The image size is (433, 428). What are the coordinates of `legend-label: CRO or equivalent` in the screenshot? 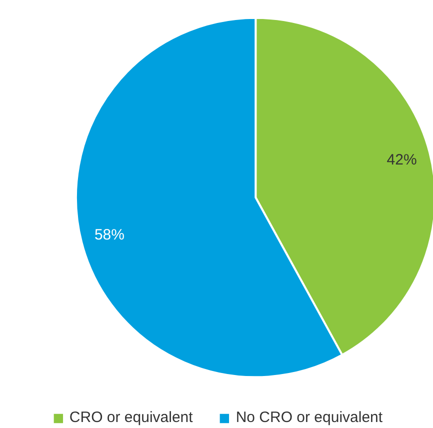 It's located at (131, 417).